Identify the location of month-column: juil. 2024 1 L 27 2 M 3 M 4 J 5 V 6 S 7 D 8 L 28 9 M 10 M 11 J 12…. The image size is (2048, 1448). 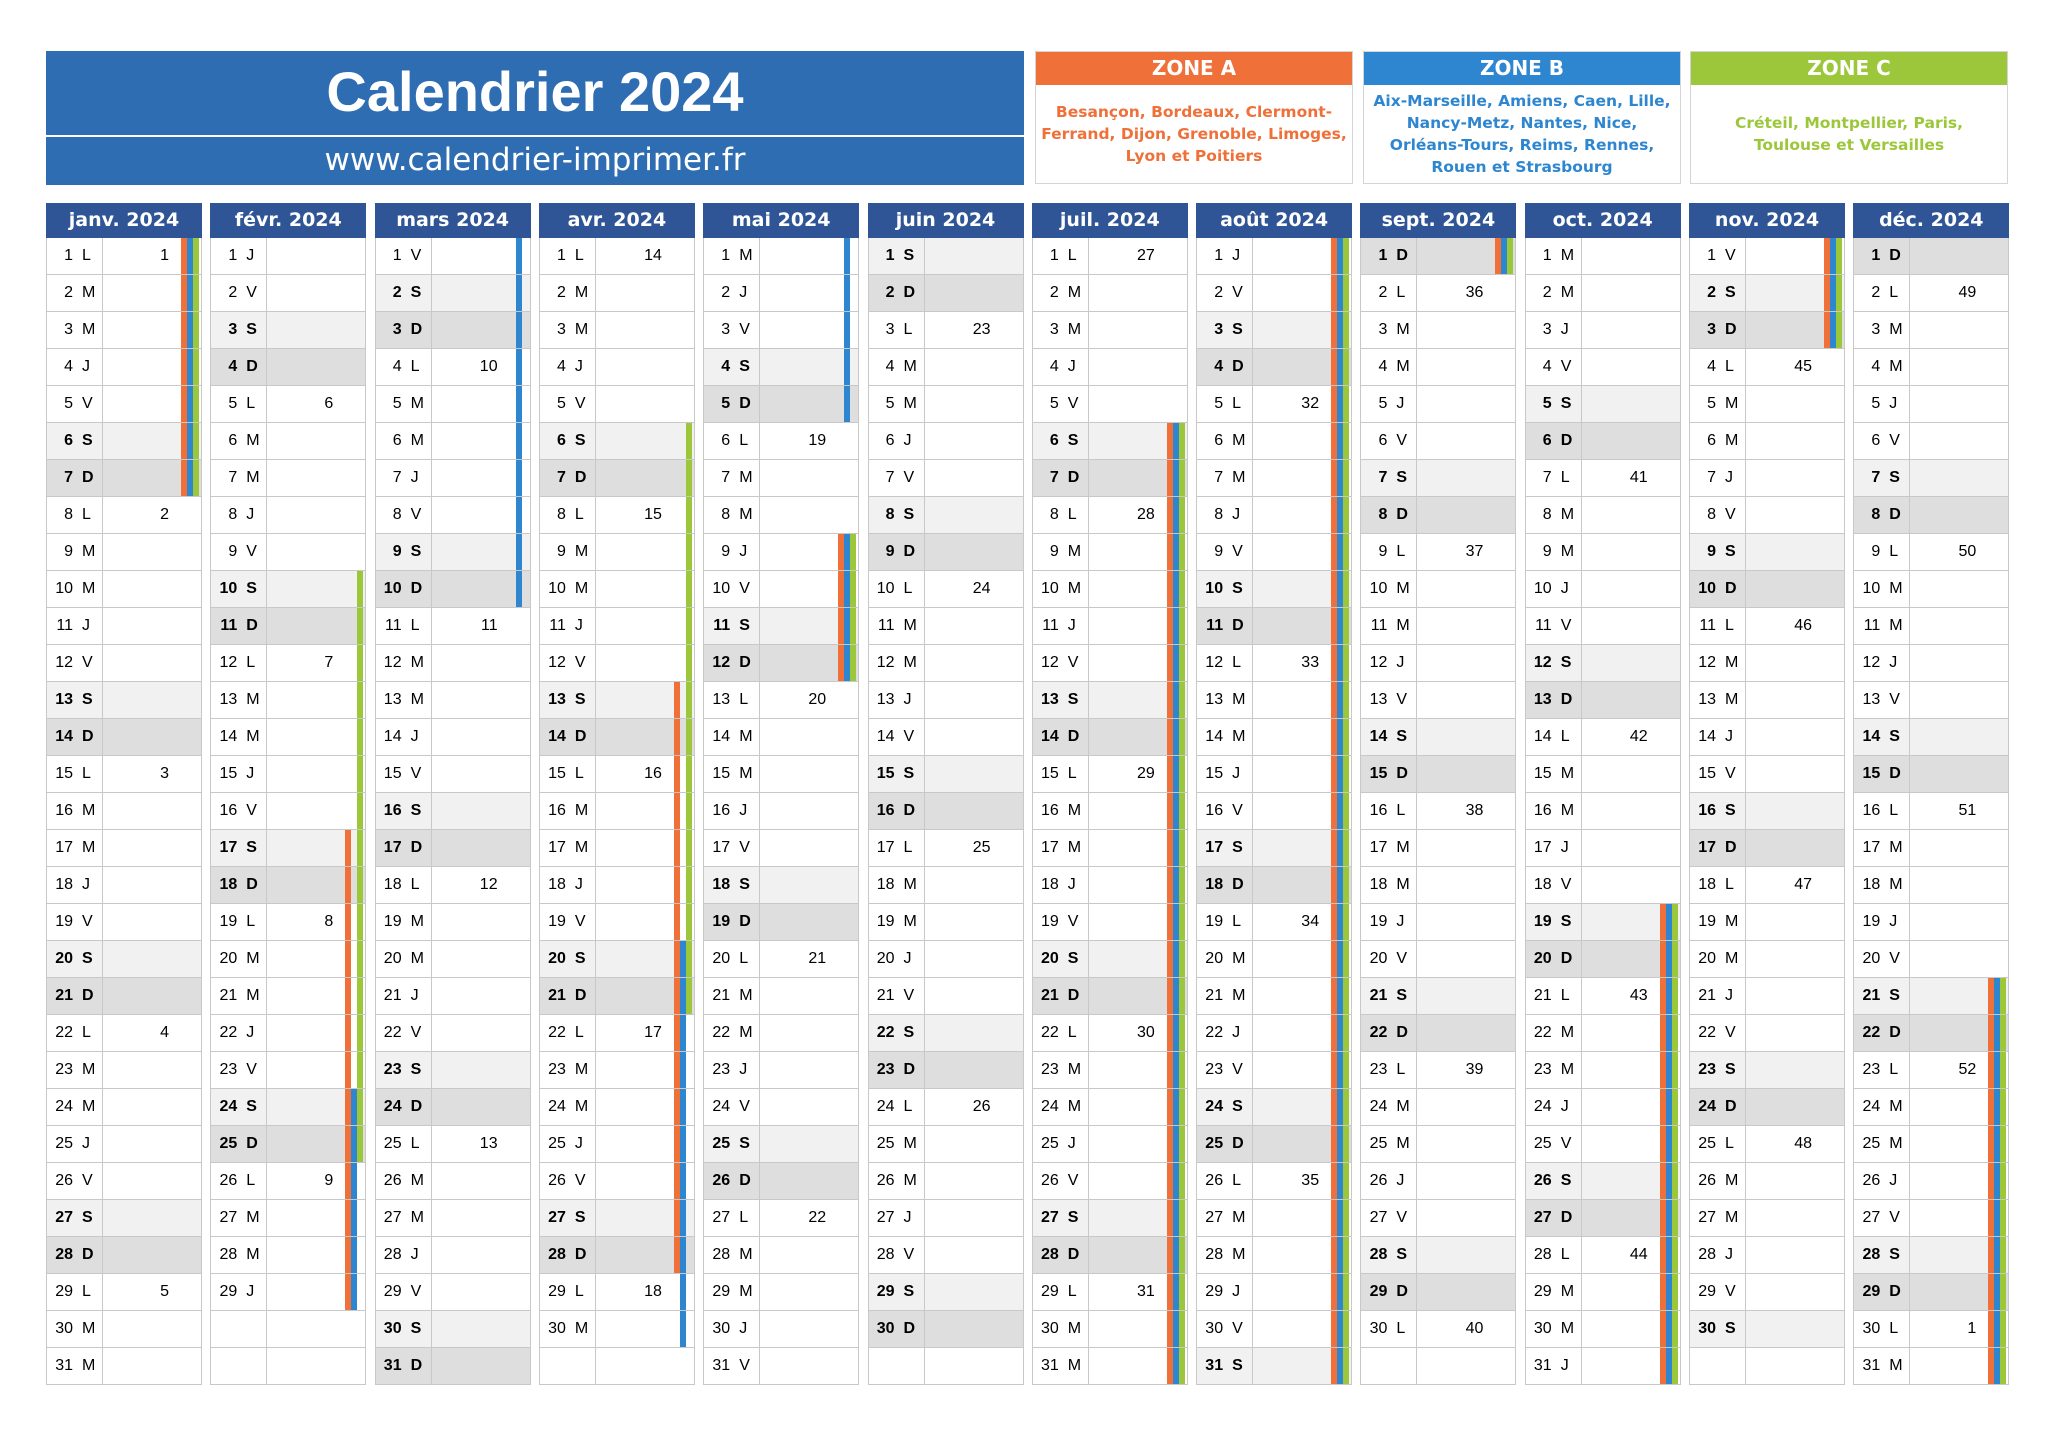
(1109, 794).